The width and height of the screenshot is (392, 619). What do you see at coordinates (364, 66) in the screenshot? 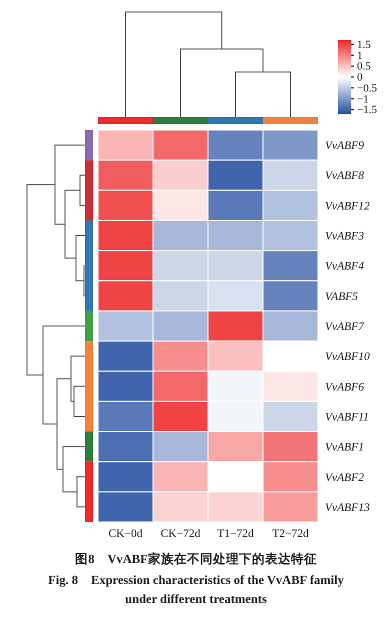
I see `color-bar-label: 0.5` at bounding box center [364, 66].